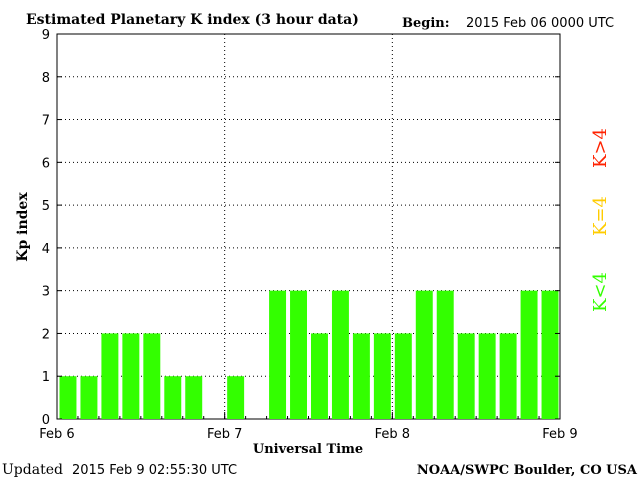 Image resolution: width=640 pixels, height=480 pixels. Describe the element at coordinates (600, 148) in the screenshot. I see `legend-entry: K>4` at that location.